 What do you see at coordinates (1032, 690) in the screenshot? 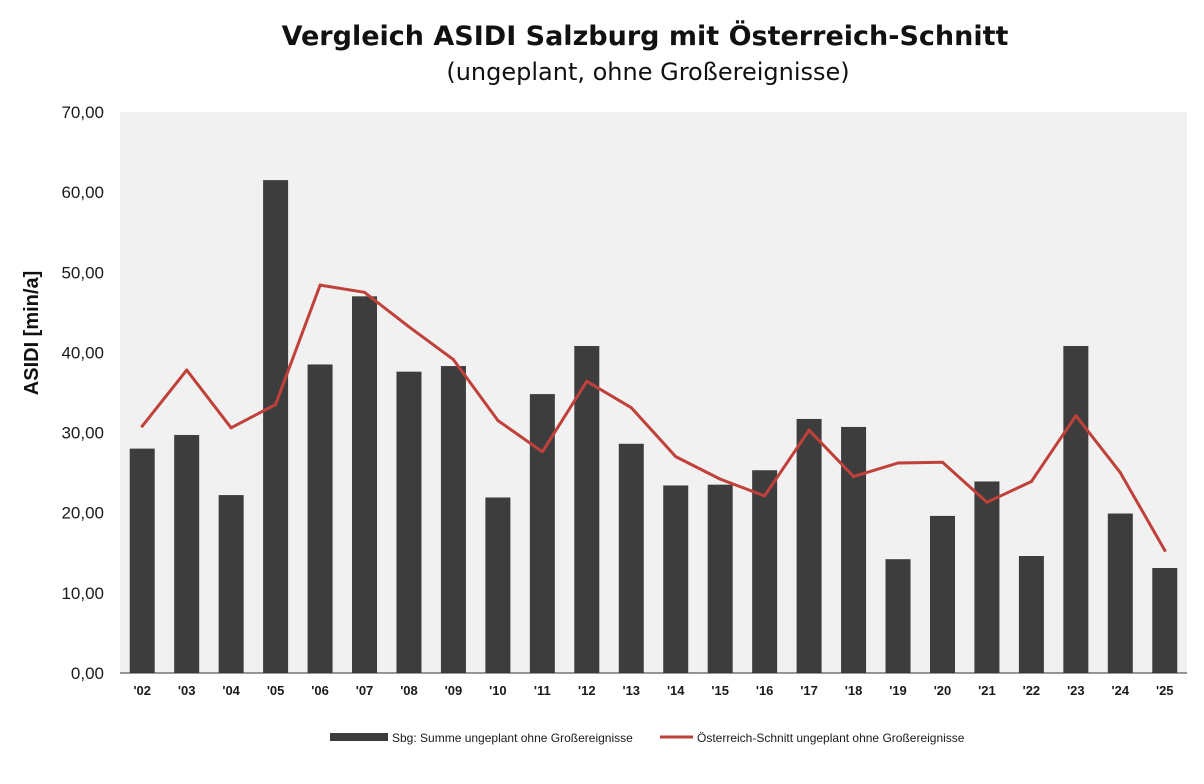
I see `x-tick-label: '22` at bounding box center [1032, 690].